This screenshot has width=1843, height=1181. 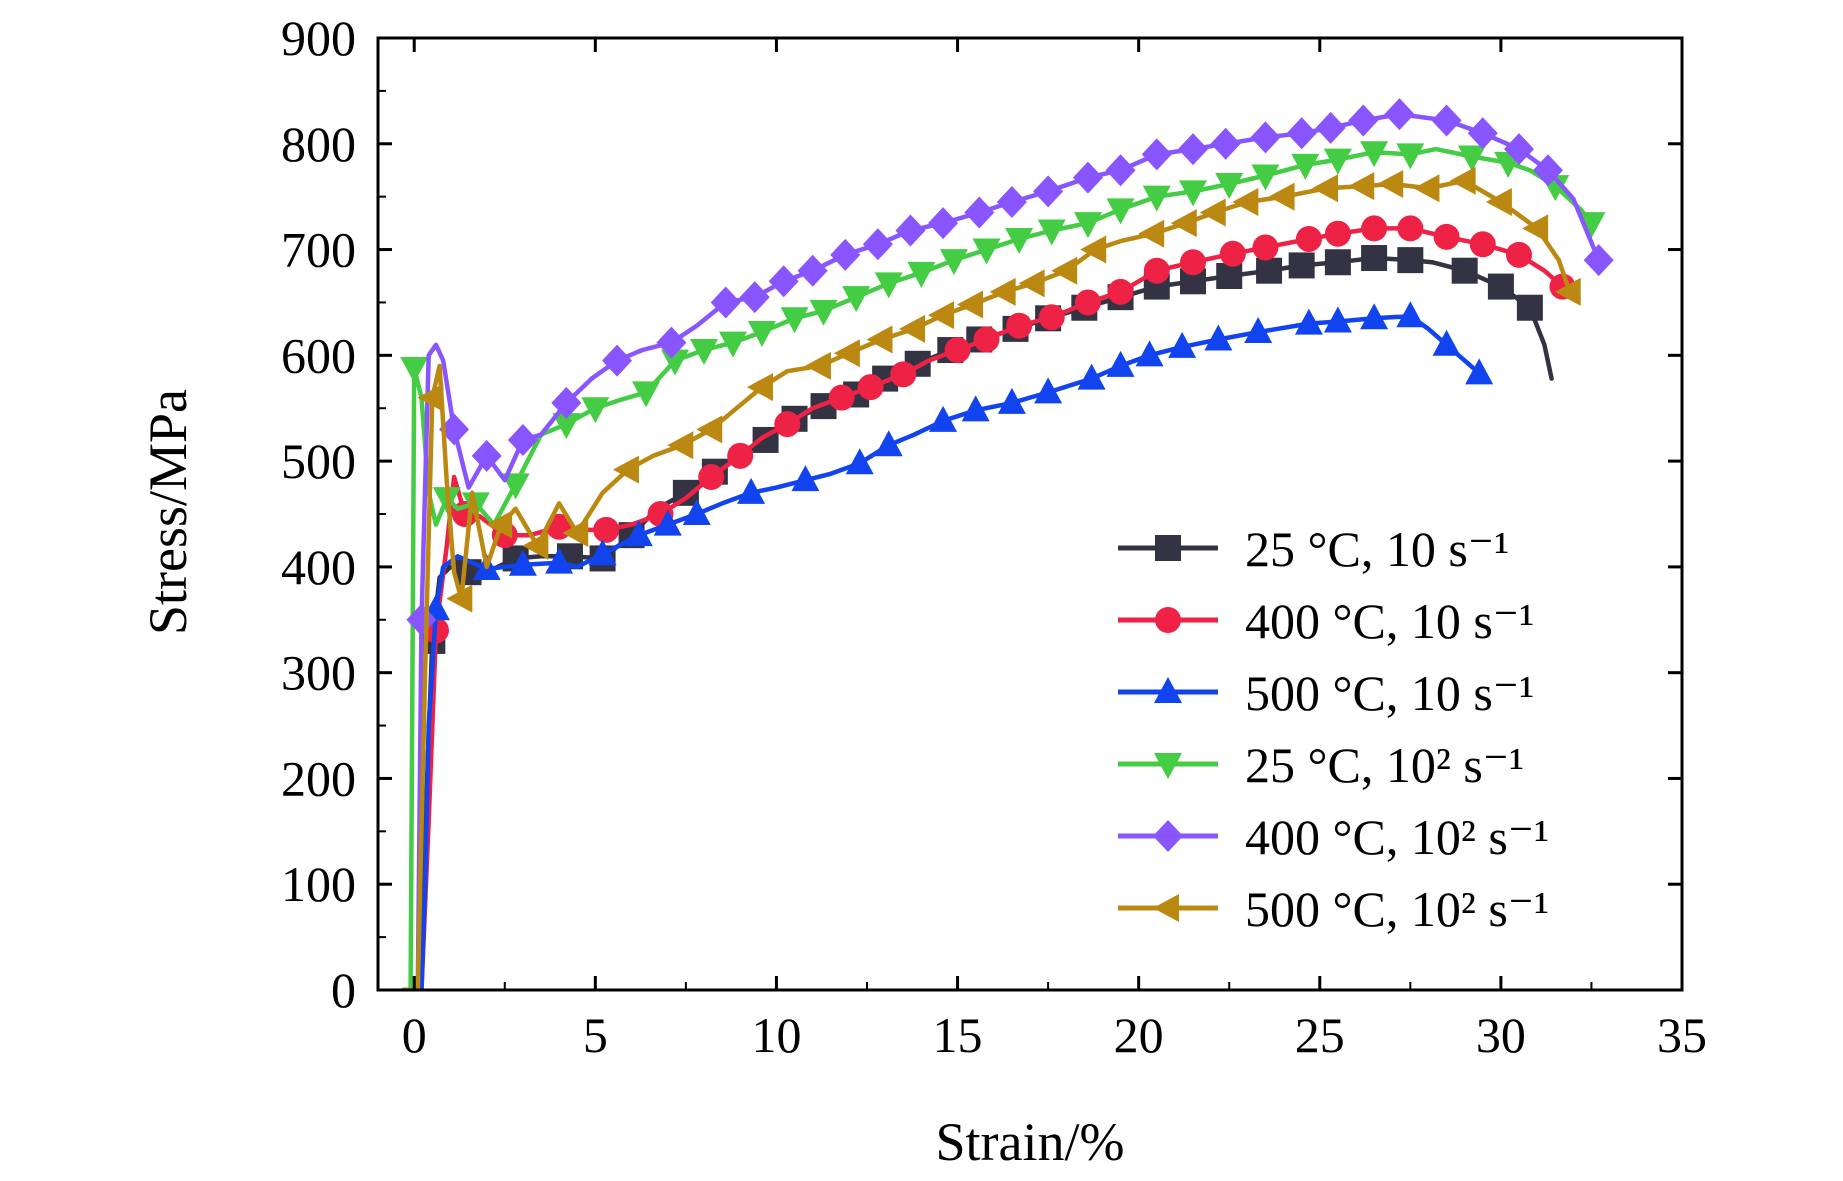 I want to click on y-tick-label: 300, so click(x=318, y=673).